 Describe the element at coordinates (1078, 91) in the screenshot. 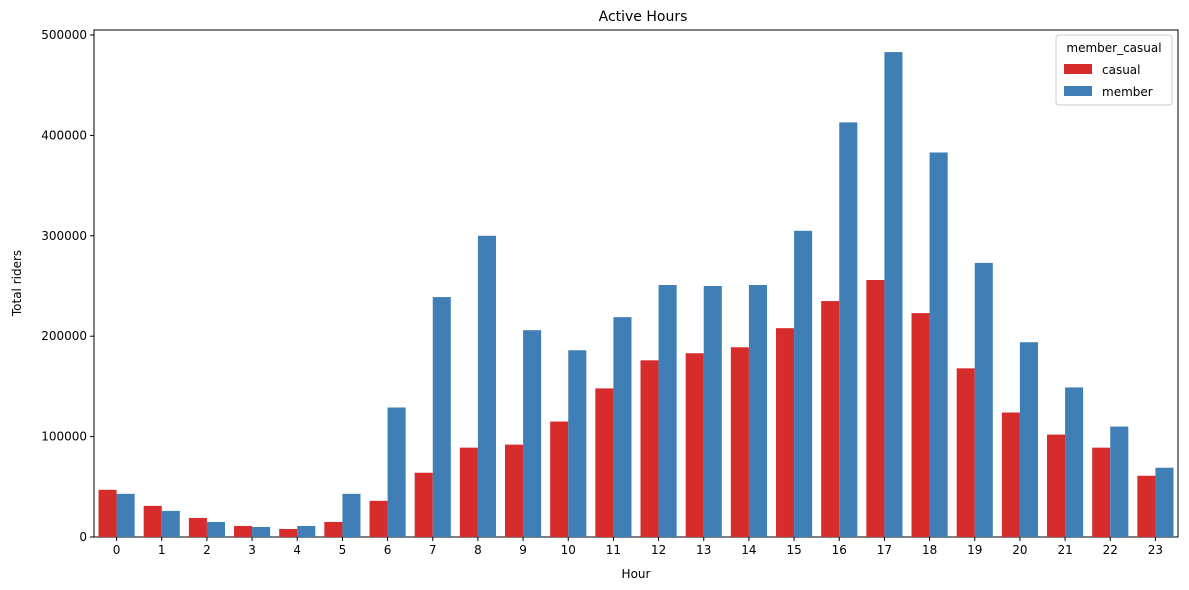

I see `legend-swatch-member` at that location.